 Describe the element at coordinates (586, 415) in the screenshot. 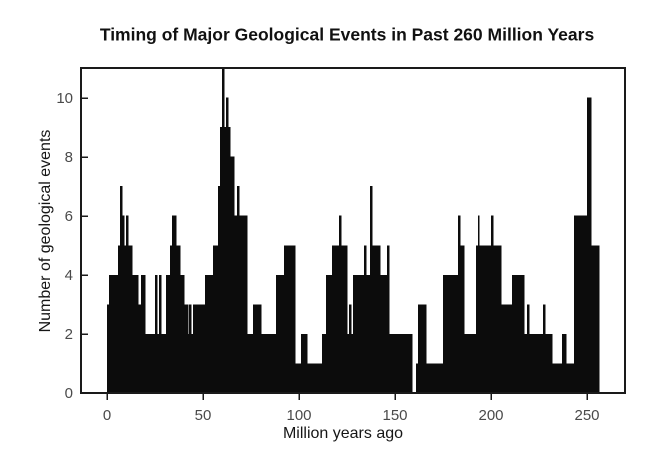

I see `x-tick-label: 250` at that location.